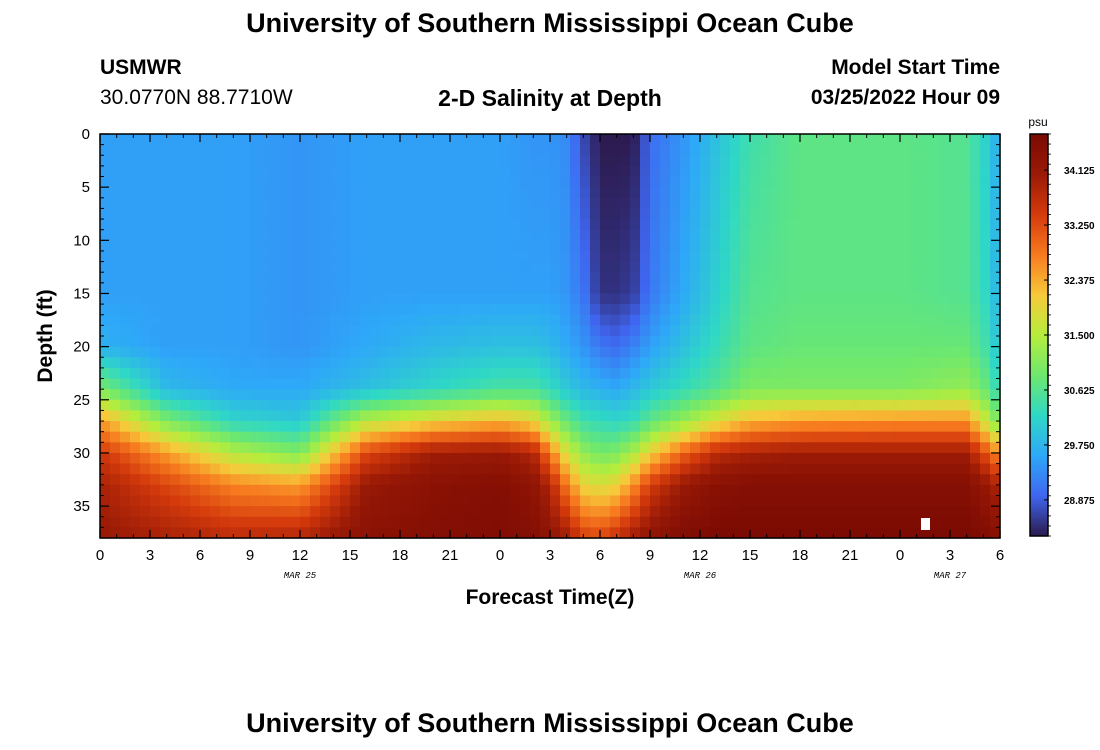  Describe the element at coordinates (86, 134) in the screenshot. I see `y-tick-label: 0` at that location.